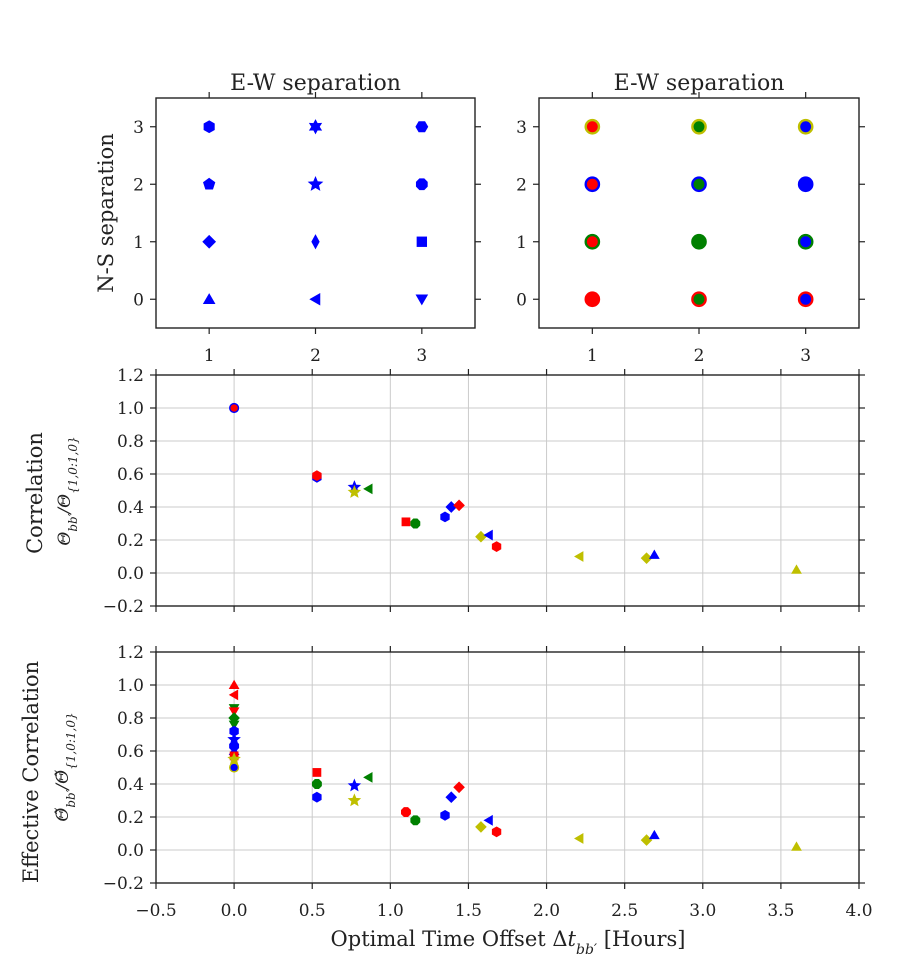 The height and width of the screenshot is (980, 922). What do you see at coordinates (390, 911) in the screenshot?
I see `x-tick-label: 1.0` at bounding box center [390, 911].